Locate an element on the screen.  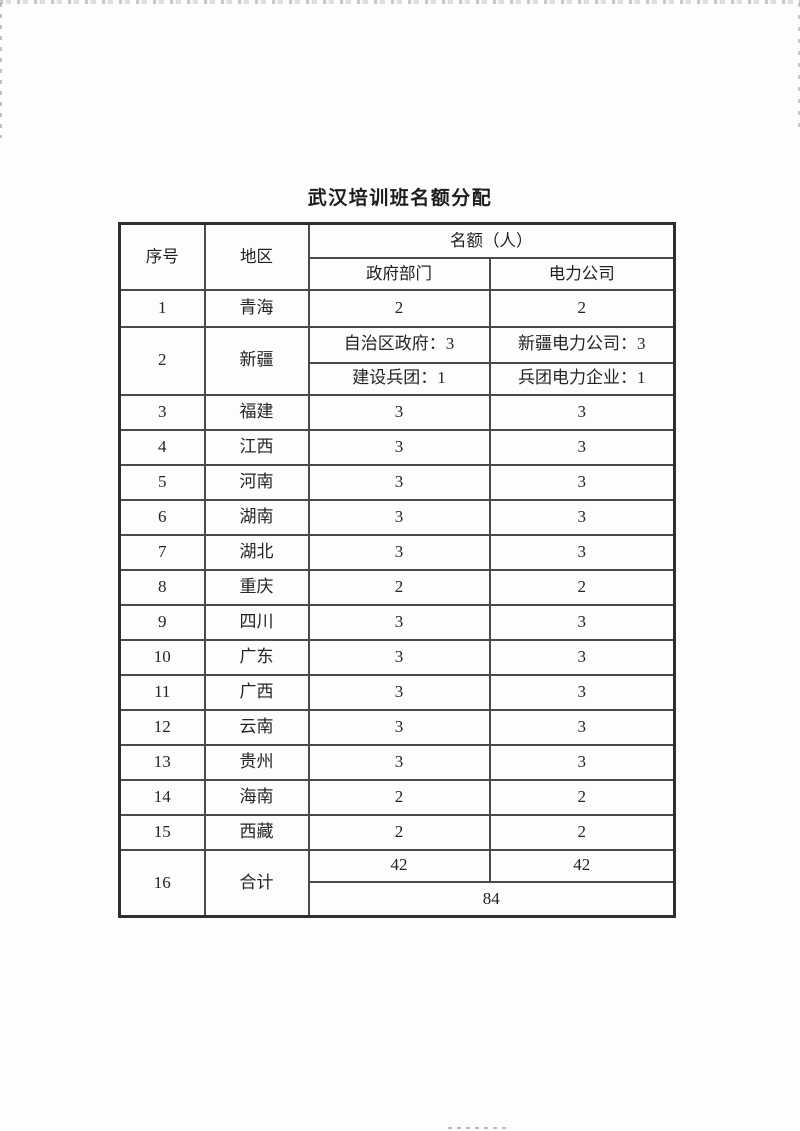
page-title: 武汉培训班名额分配 is located at coordinates (400, 198).